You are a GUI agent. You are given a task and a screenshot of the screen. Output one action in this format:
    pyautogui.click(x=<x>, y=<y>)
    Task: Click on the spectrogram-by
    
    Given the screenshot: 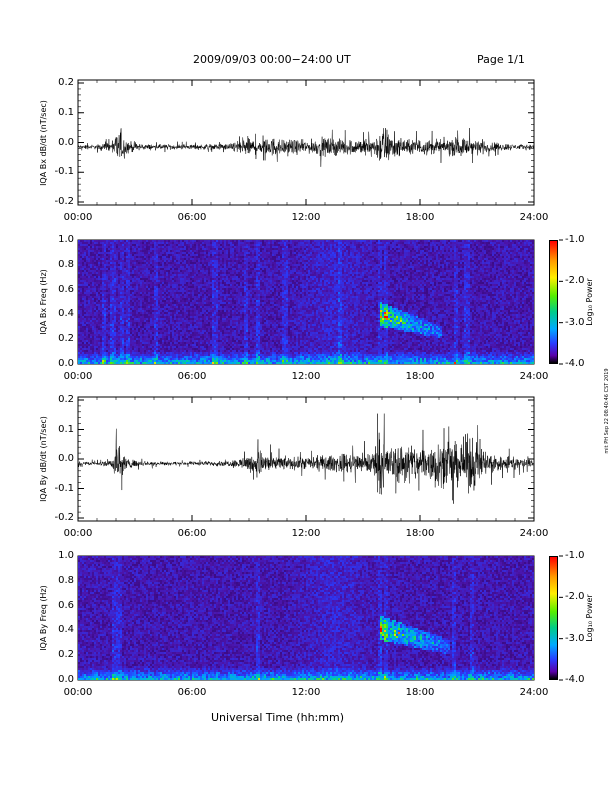 What is the action you would take?
    pyautogui.click(x=306, y=618)
    